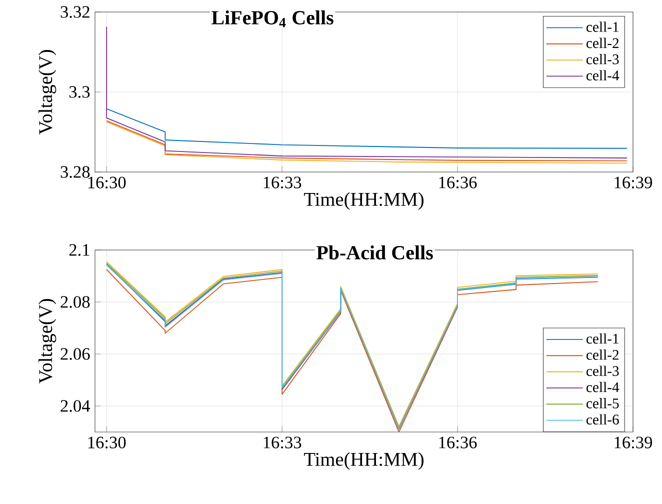 This screenshot has height=504, width=662. Describe the element at coordinates (602, 419) in the screenshot. I see `legend-label: cell-6` at that location.